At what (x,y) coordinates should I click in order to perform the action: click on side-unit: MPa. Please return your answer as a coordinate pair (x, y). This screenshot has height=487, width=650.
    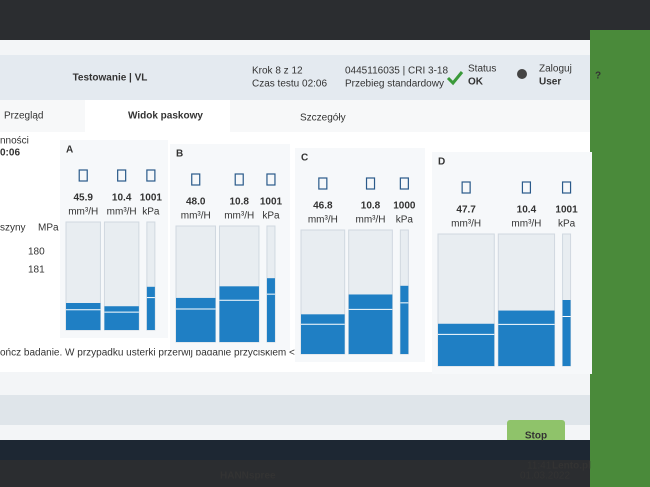
    Looking at the image, I should click on (48, 228).